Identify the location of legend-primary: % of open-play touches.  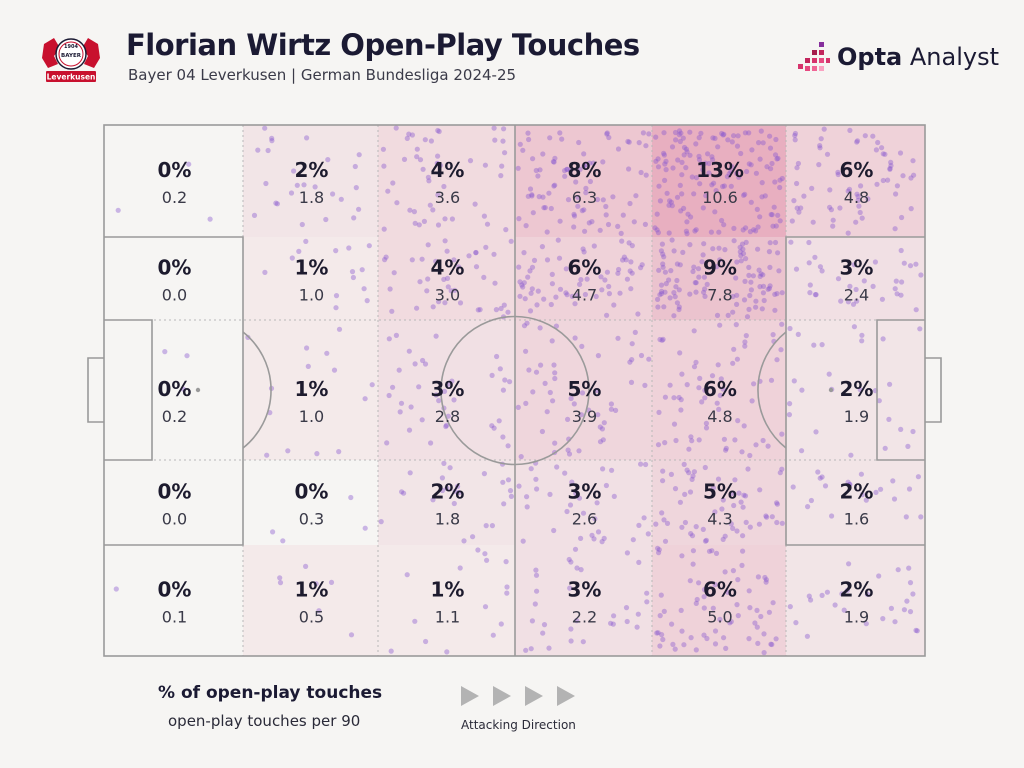
(270, 693).